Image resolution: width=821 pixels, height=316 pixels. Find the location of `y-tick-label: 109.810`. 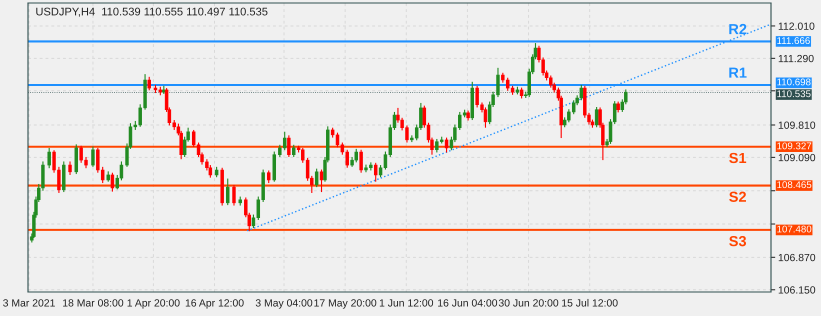

y-tick-label: 109.810 is located at coordinates (797, 125).